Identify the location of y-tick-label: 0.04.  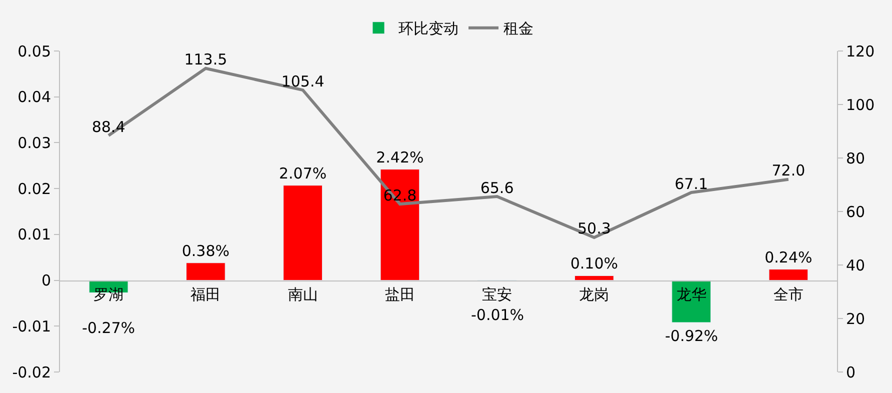
(34, 97).